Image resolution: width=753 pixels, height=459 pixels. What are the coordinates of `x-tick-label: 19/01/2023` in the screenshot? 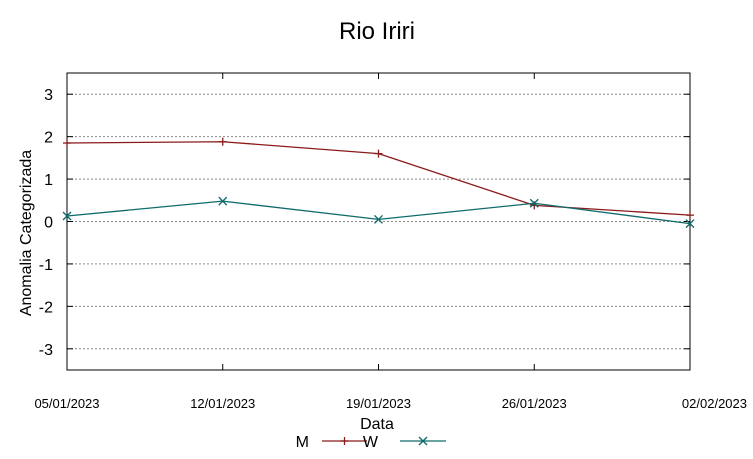 It's located at (378, 403).